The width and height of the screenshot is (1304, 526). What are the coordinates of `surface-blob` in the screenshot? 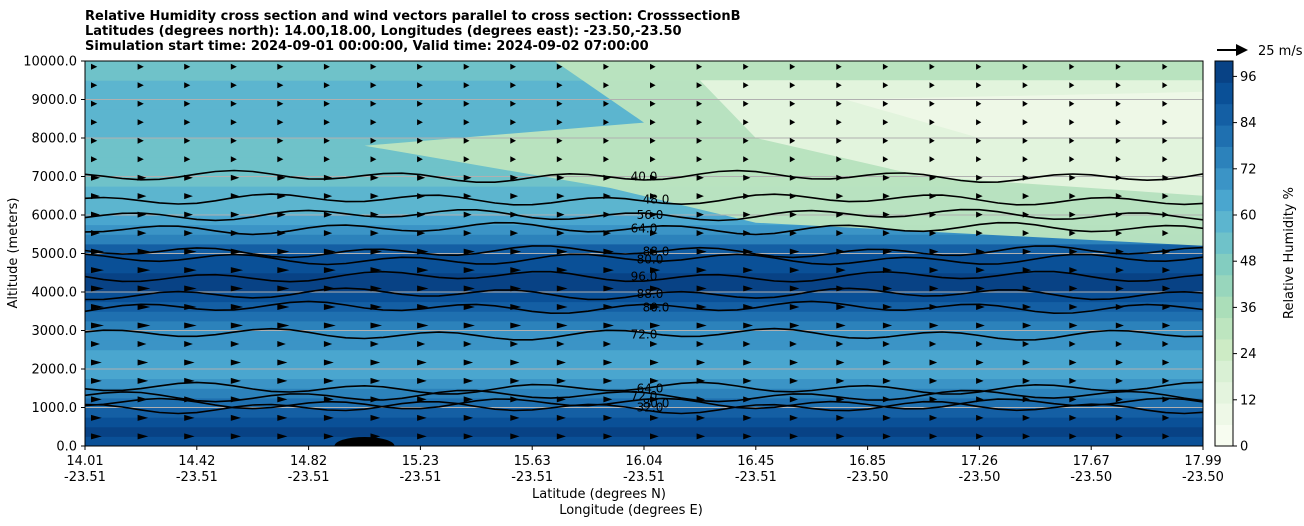 It's located at (364, 441).